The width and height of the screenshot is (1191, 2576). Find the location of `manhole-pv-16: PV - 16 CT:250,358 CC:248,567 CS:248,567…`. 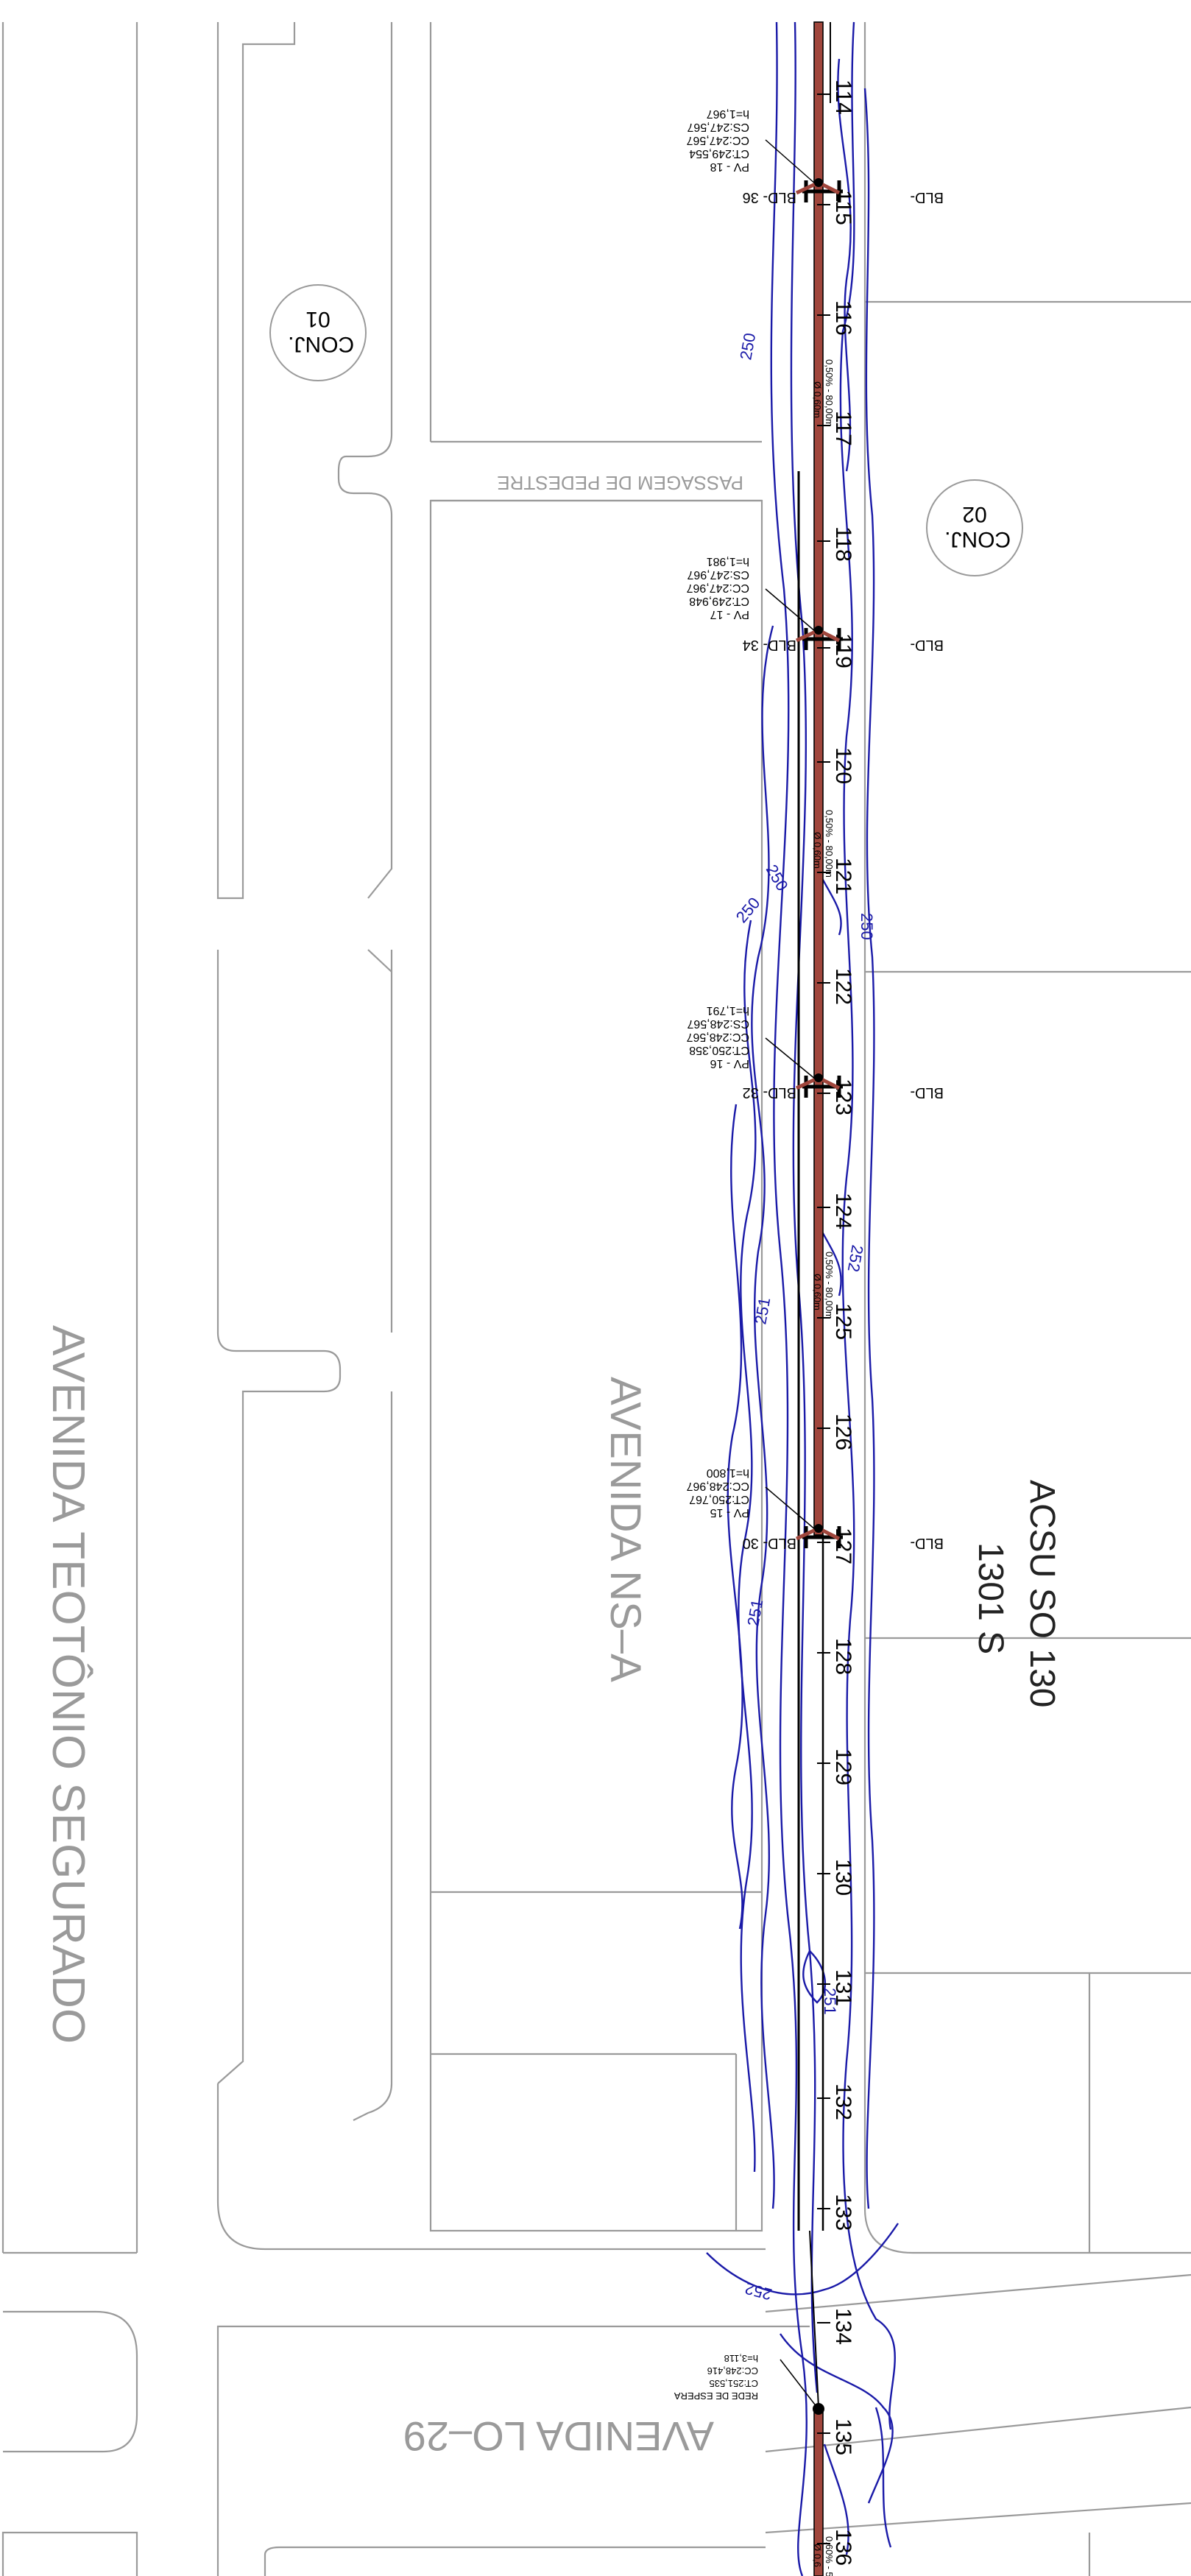

manhole-pv-16: PV - 16 CT:250,358 CC:248,567 CS:248,567… is located at coordinates (813, 1052).